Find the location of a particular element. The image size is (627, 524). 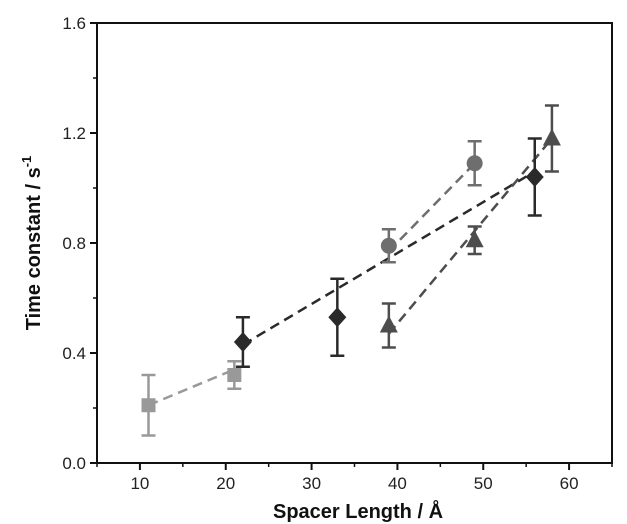

x-axis-title: Spacer Length / Å is located at coordinates (358, 511).